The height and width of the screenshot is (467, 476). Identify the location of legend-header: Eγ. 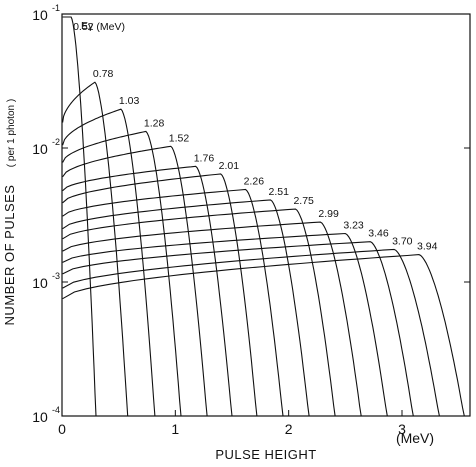
(87, 26).